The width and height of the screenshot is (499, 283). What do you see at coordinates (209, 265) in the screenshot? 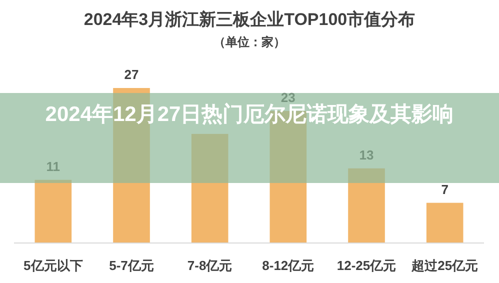
I see `x-tick-label: 7-8亿元` at bounding box center [209, 265].